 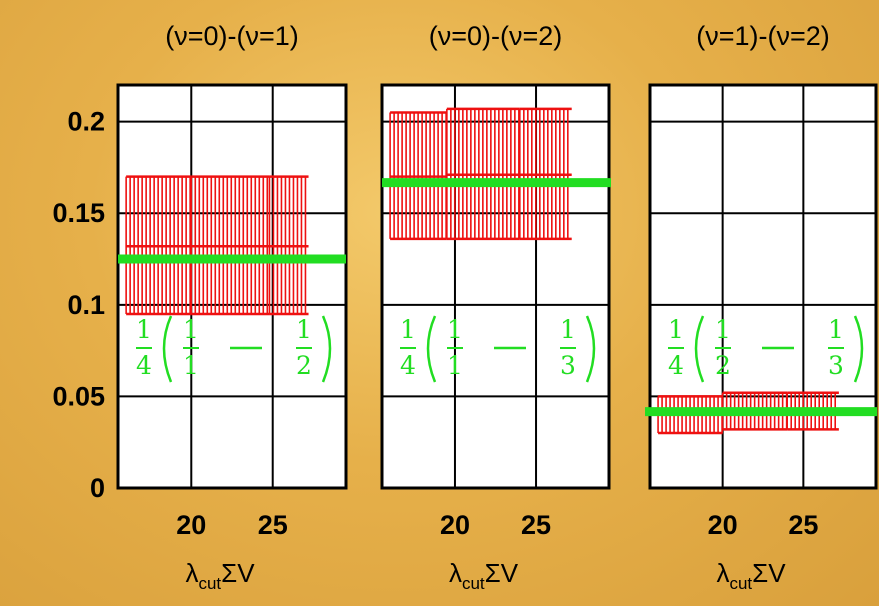 What do you see at coordinates (97, 488) in the screenshot?
I see `y-tick-label: 0` at bounding box center [97, 488].